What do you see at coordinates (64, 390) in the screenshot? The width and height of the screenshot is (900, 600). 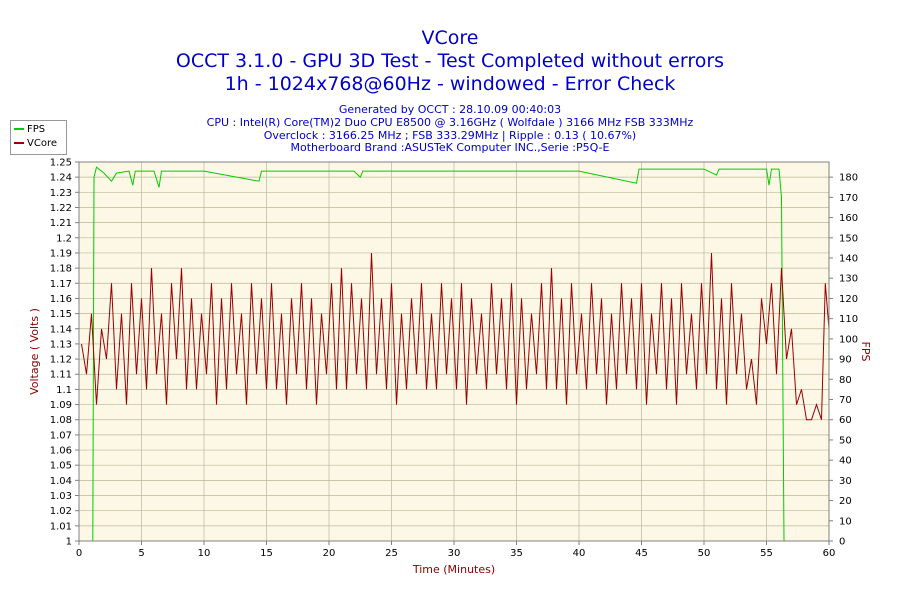 I see `y-tick-label: 1.1` at bounding box center [64, 390].